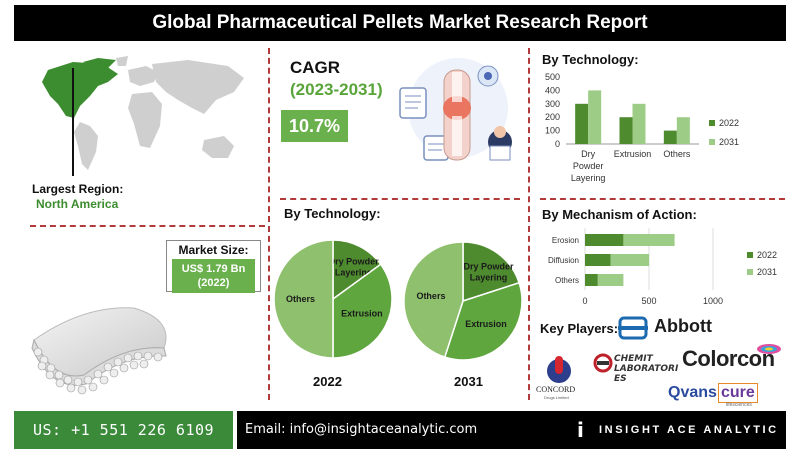 The height and width of the screenshot is (450, 800). What do you see at coordinates (99, 351) in the screenshot?
I see `pellets-illustration` at bounding box center [99, 351].